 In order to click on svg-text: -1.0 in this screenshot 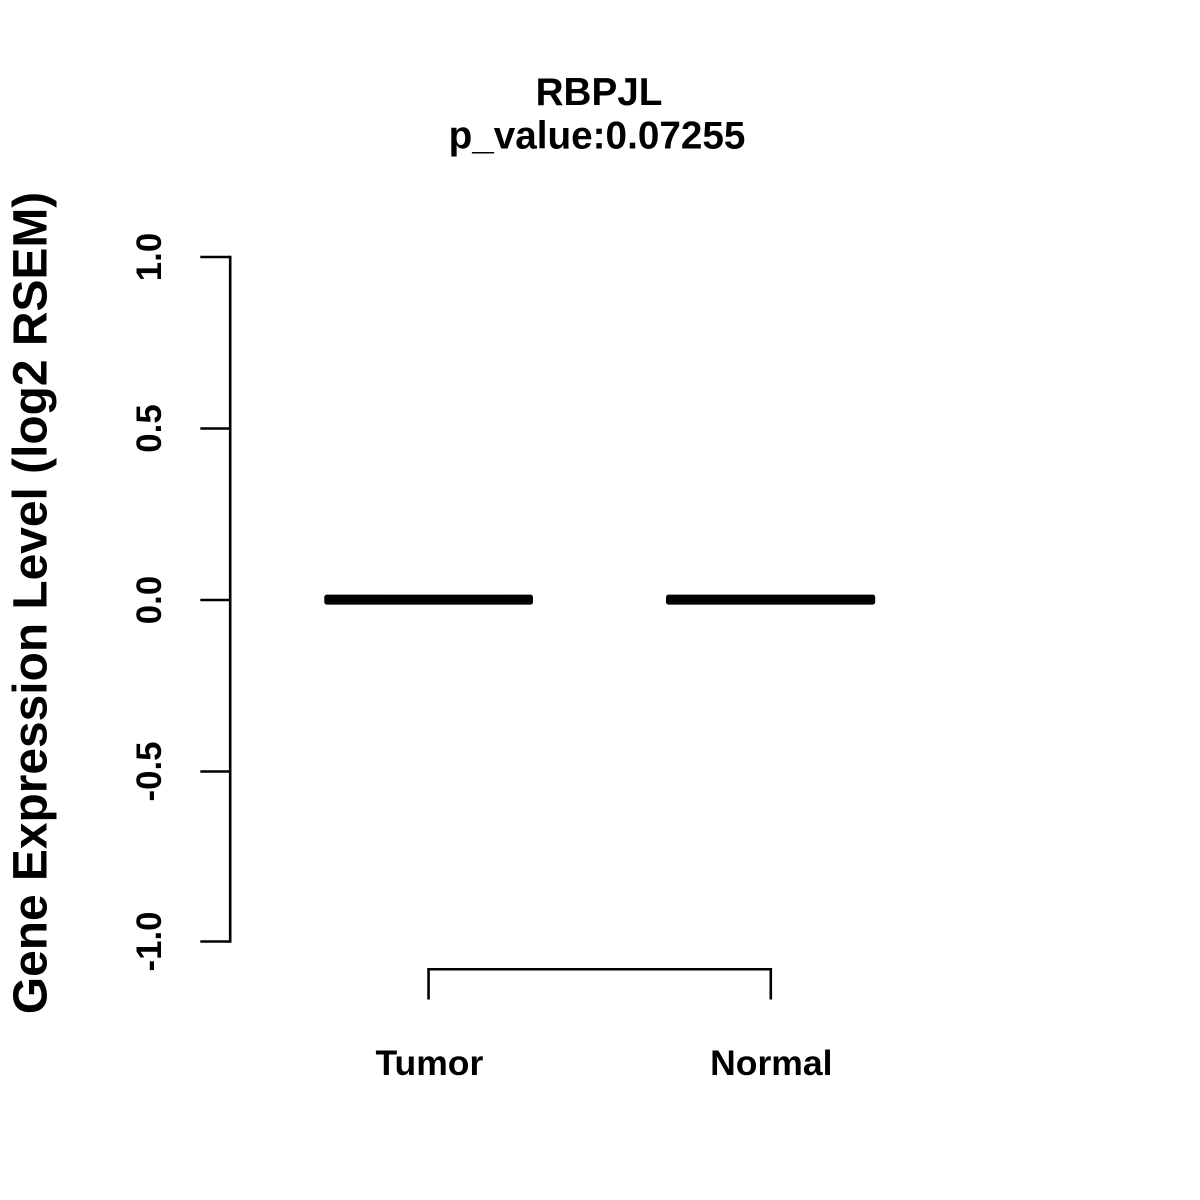, I will do `click(149, 942)`.